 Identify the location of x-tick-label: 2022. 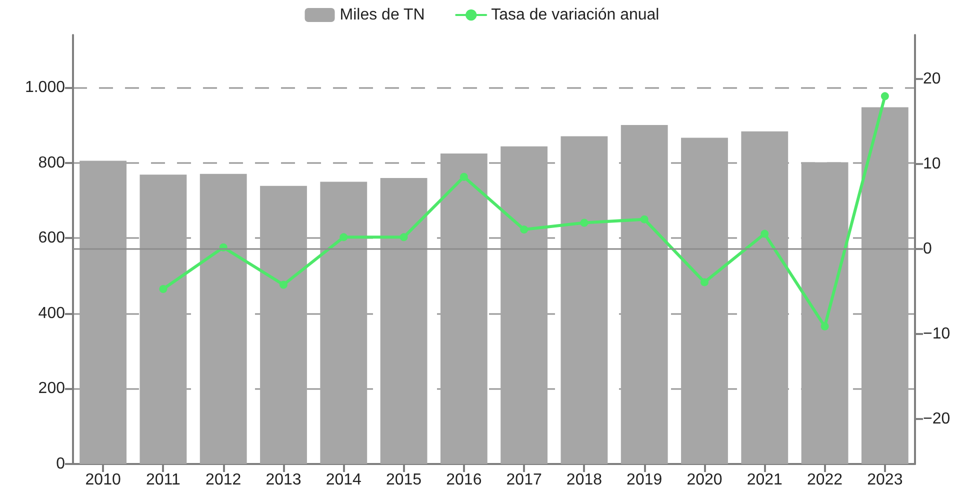
(824, 480).